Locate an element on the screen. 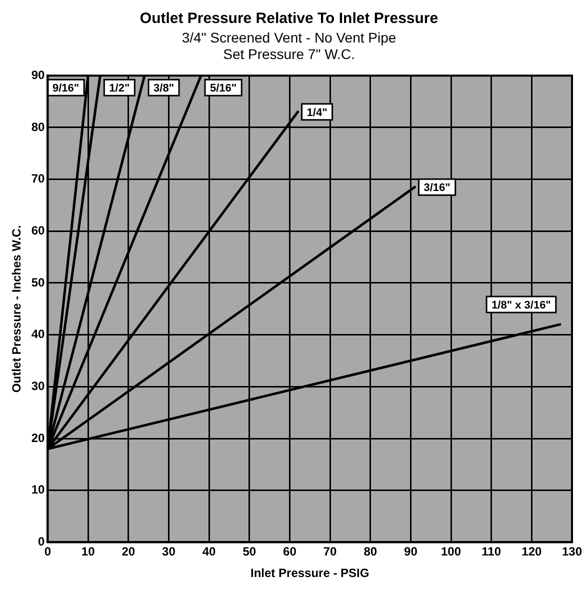 This screenshot has height=591, width=586. y-tick-label: 40 is located at coordinates (38, 334).